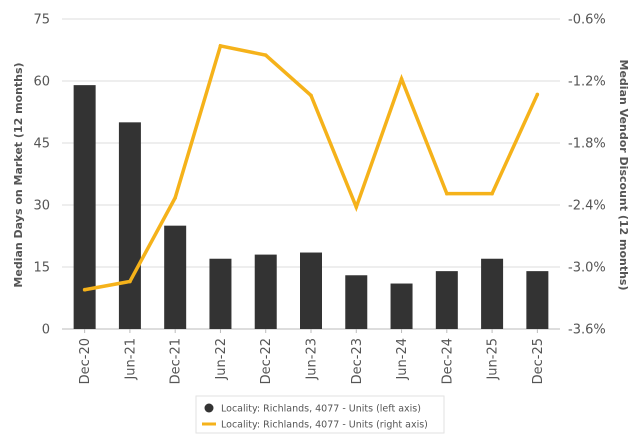  What do you see at coordinates (176, 361) in the screenshot?
I see `x-tick-label: Dec-21` at bounding box center [176, 361].